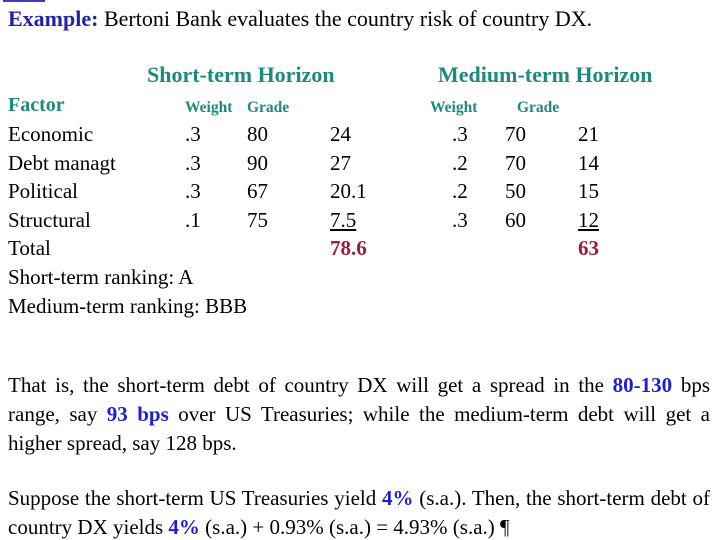 The width and height of the screenshot is (720, 540). I want to click on body-text: bps range, say, so click(359, 399).